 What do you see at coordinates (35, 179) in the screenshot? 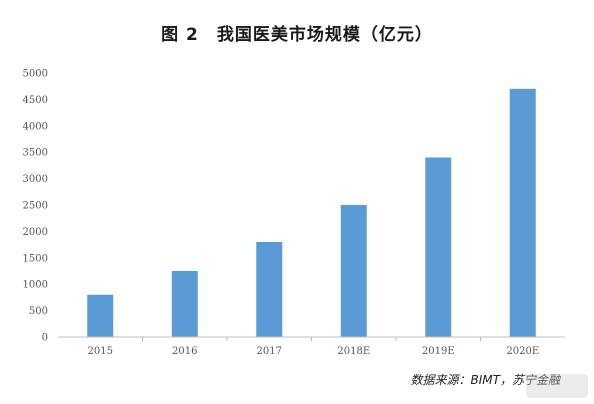
I see `y-tick-label: 3000` at bounding box center [35, 179].